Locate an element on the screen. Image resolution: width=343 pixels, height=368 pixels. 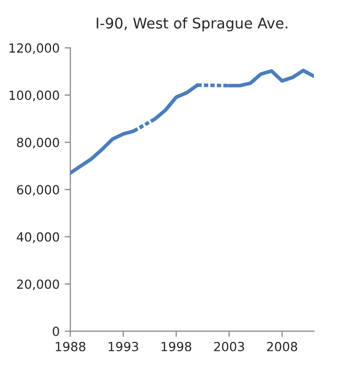
chart-title: I-90, West of Sprague Ave. is located at coordinates (192, 24).